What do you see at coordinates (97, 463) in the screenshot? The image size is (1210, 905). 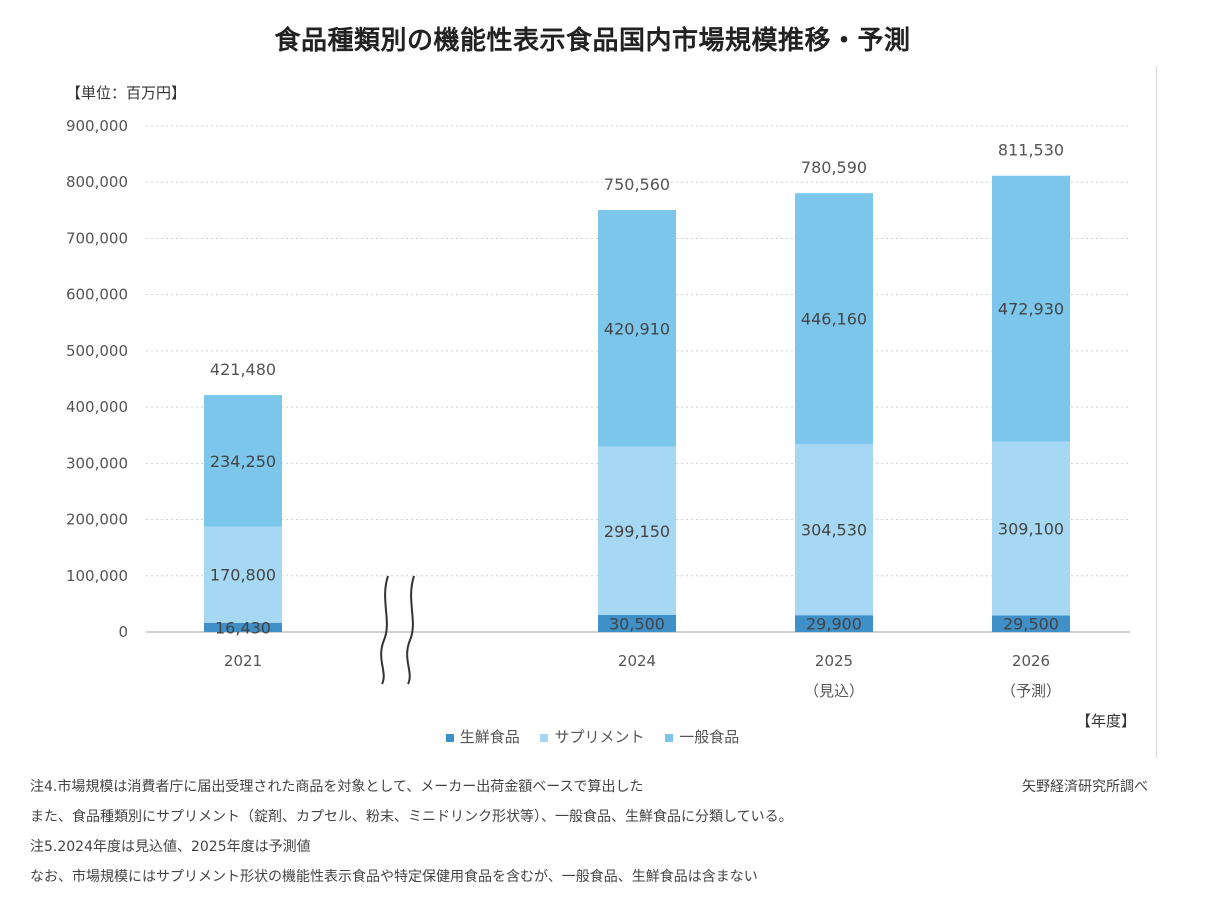 I see `y-tick-label: 300,000` at bounding box center [97, 463].